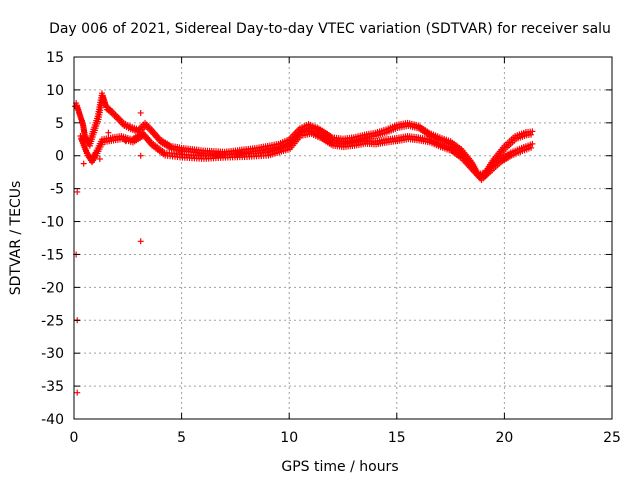 The width and height of the screenshot is (640, 480). What do you see at coordinates (52, 387) in the screenshot?
I see `y-tick-label: -35` at bounding box center [52, 387].